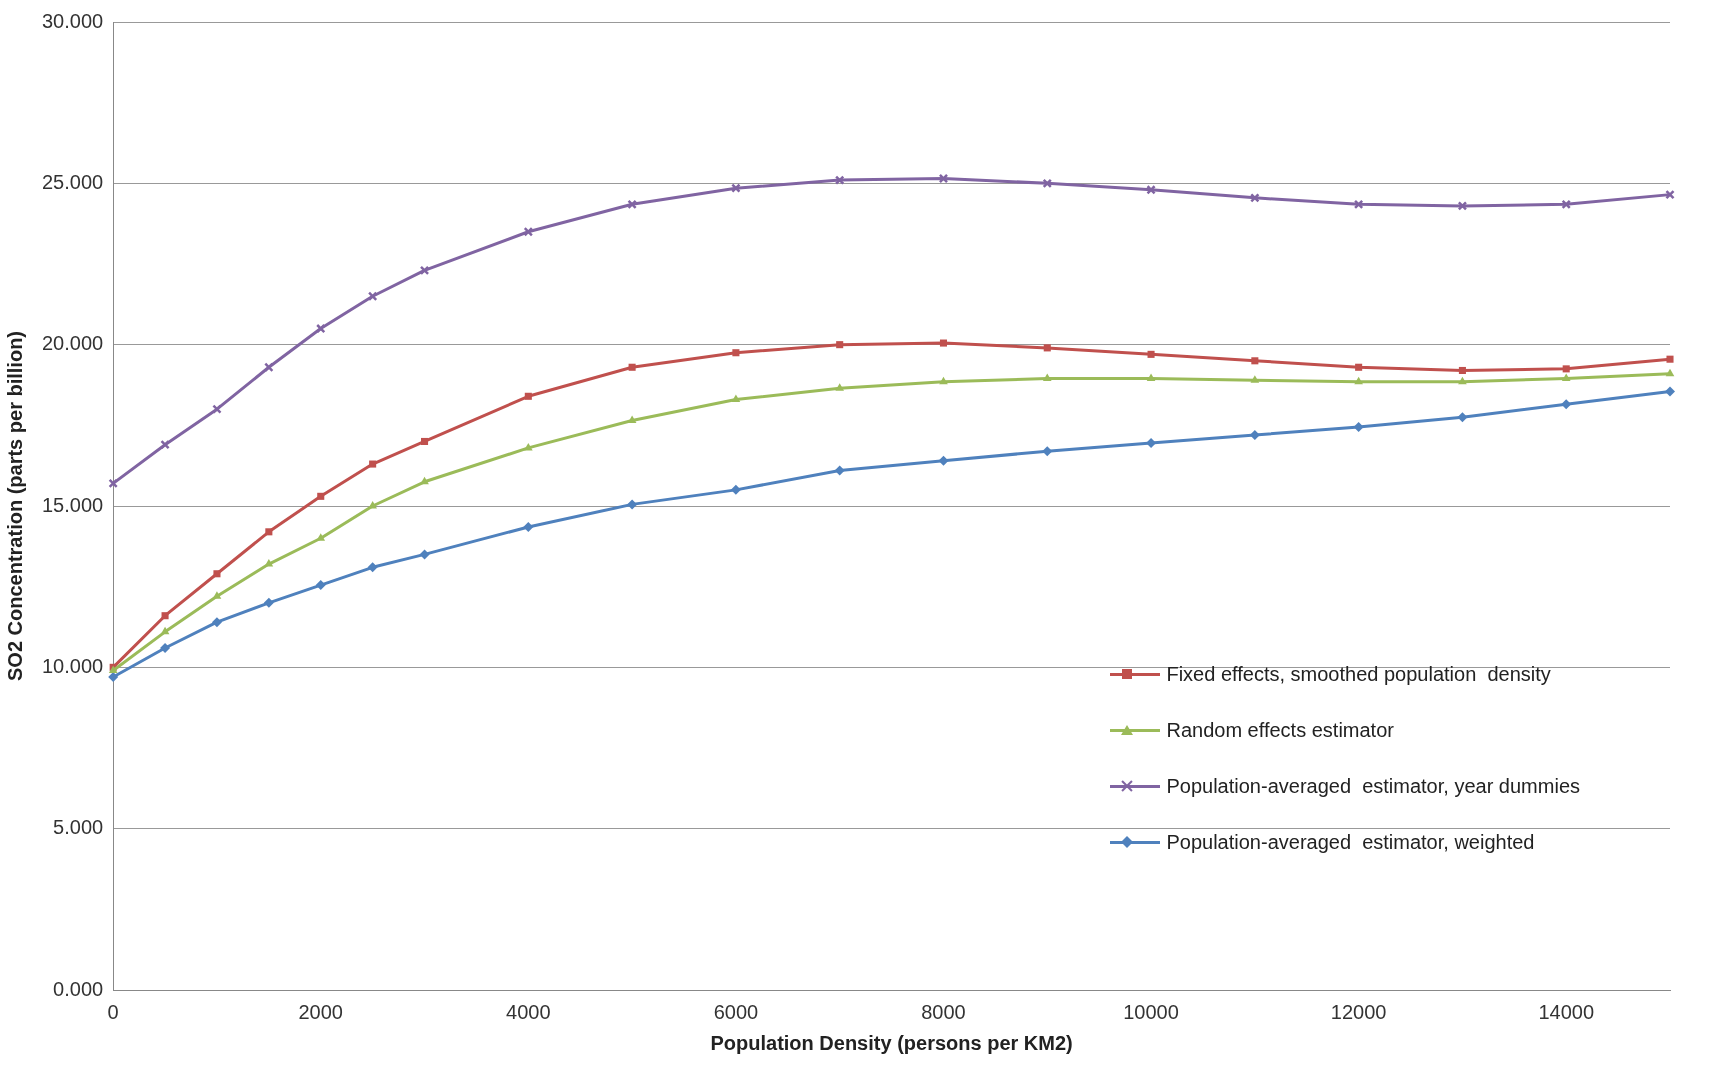 Image resolution: width=1709 pixels, height=1085 pixels. Describe the element at coordinates (1151, 1011) in the screenshot. I see `x-tick-label: 10000` at that location.